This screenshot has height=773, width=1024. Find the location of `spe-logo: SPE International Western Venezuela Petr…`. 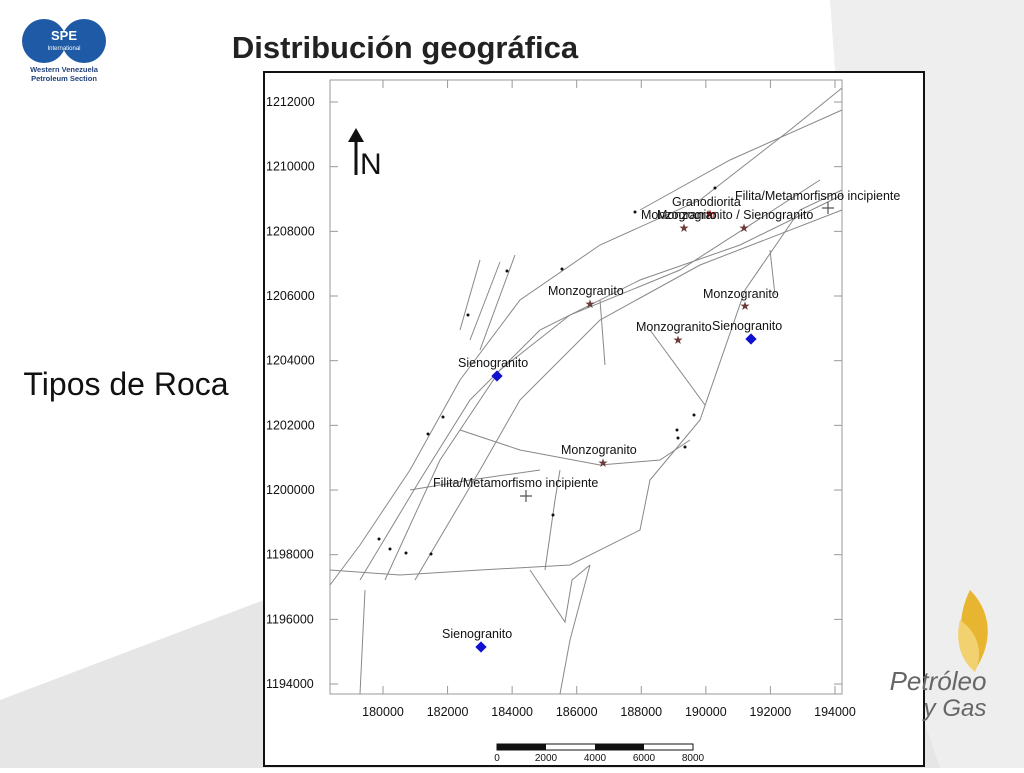

spe-logo: SPE International Western Venezuela Petr… is located at coordinates (64, 51).